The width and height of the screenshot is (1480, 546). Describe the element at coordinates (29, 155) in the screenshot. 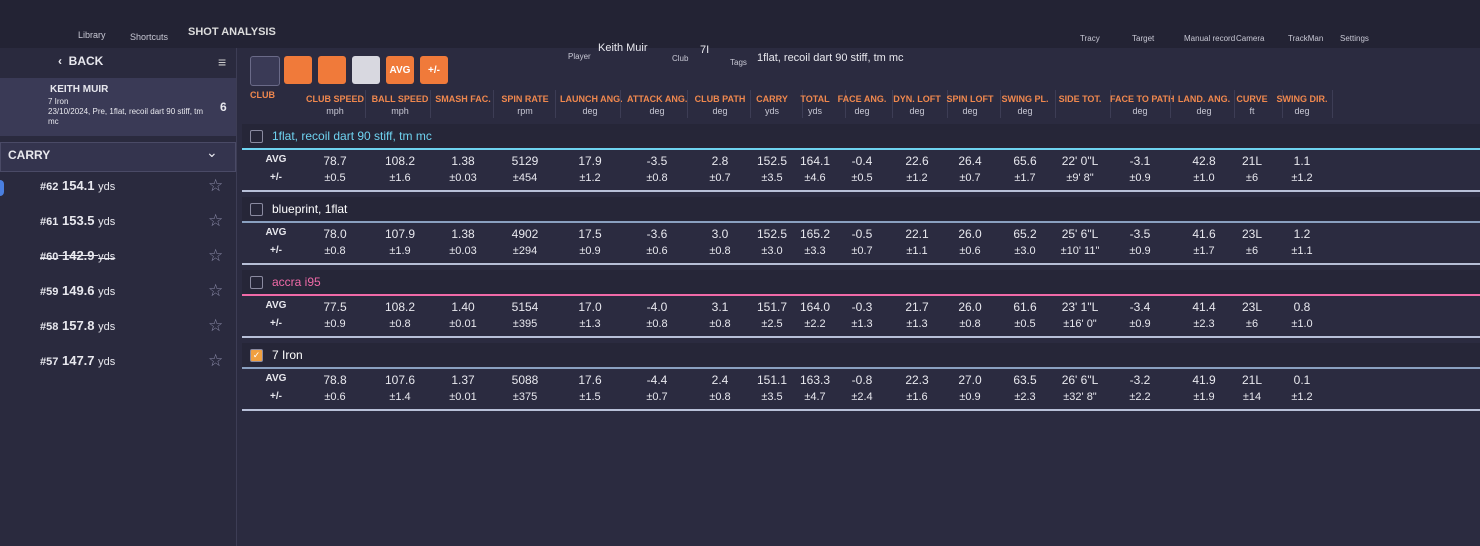

I see `sort-label: CARRY` at that location.